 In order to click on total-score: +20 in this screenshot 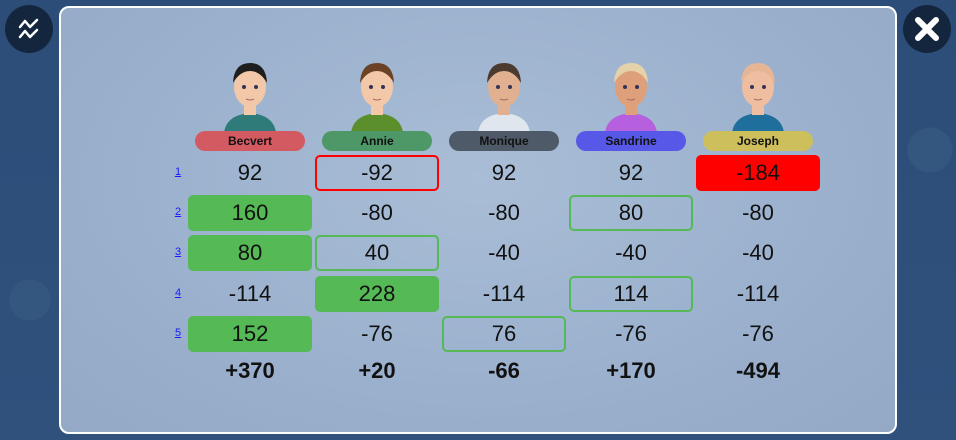, I will do `click(377, 370)`.